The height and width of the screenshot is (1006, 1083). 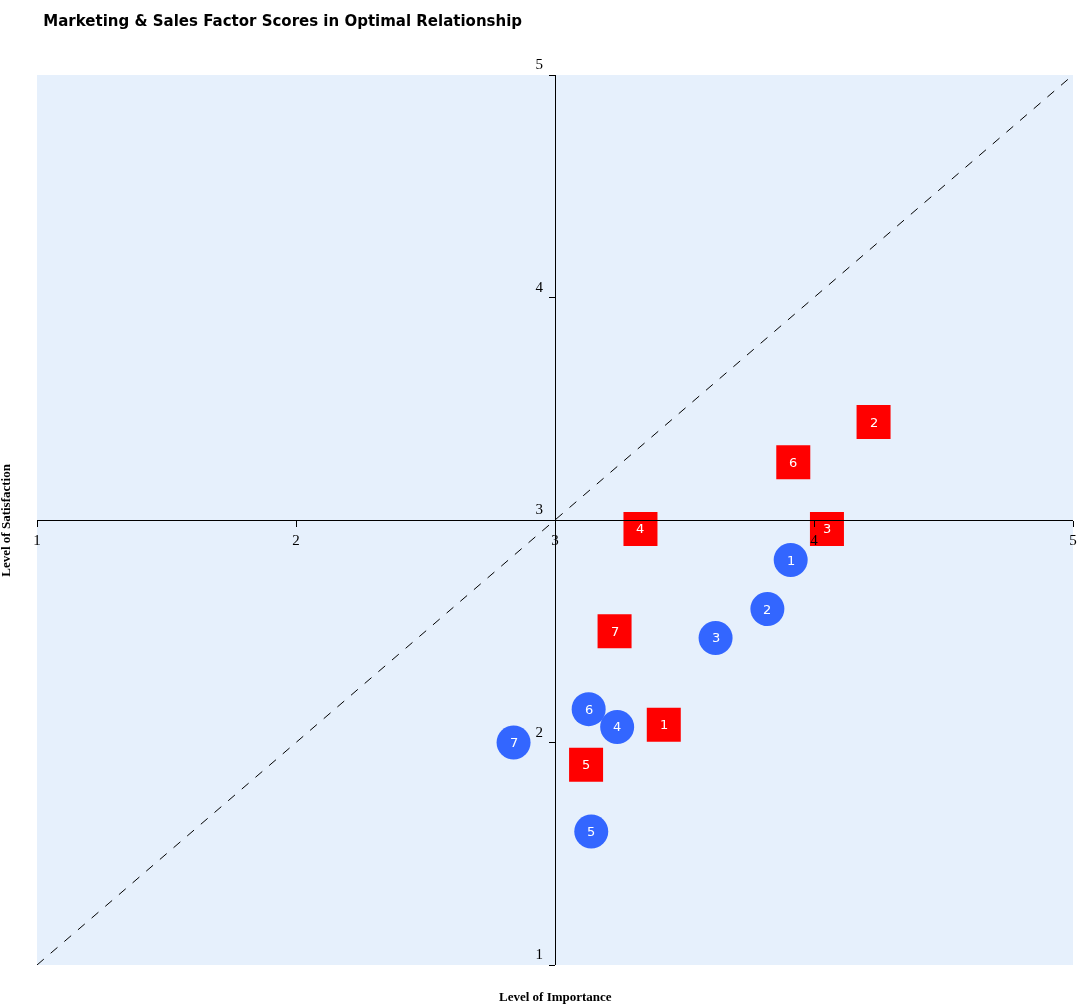 What do you see at coordinates (283, 20) in the screenshot?
I see `chart-title: Marketing & Sales Factor Scores in Optimal Relationship` at bounding box center [283, 20].